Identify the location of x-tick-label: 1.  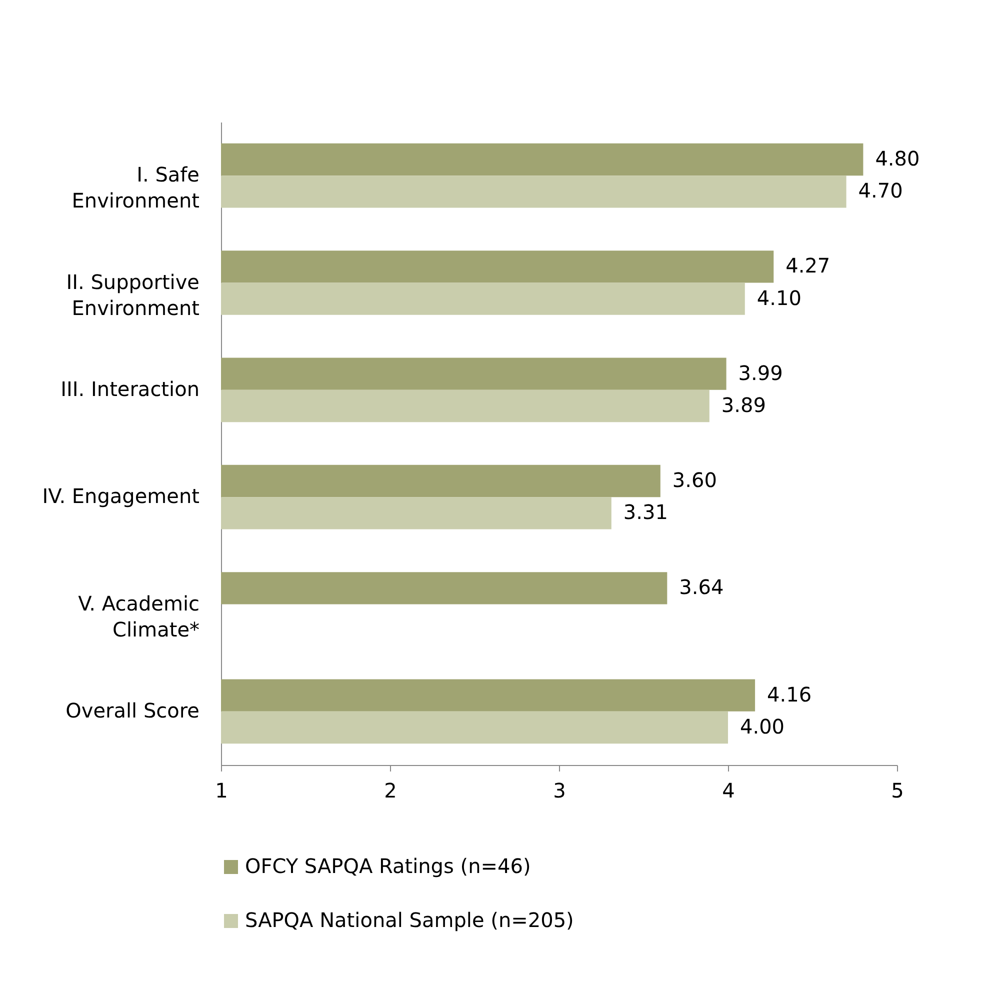
(221, 790).